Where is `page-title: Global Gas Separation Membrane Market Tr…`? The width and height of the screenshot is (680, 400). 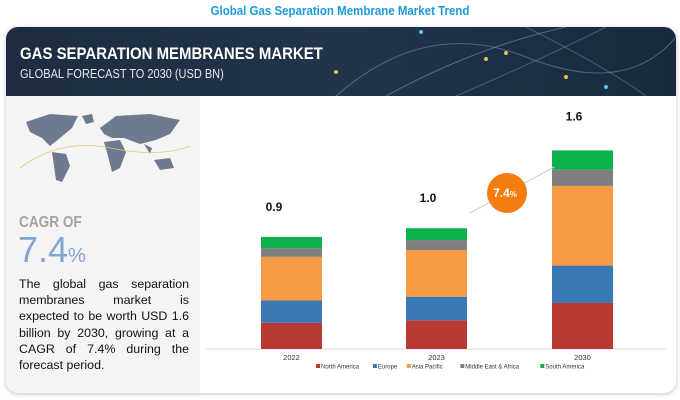 page-title: Global Gas Separation Membrane Market Tr… is located at coordinates (340, 11).